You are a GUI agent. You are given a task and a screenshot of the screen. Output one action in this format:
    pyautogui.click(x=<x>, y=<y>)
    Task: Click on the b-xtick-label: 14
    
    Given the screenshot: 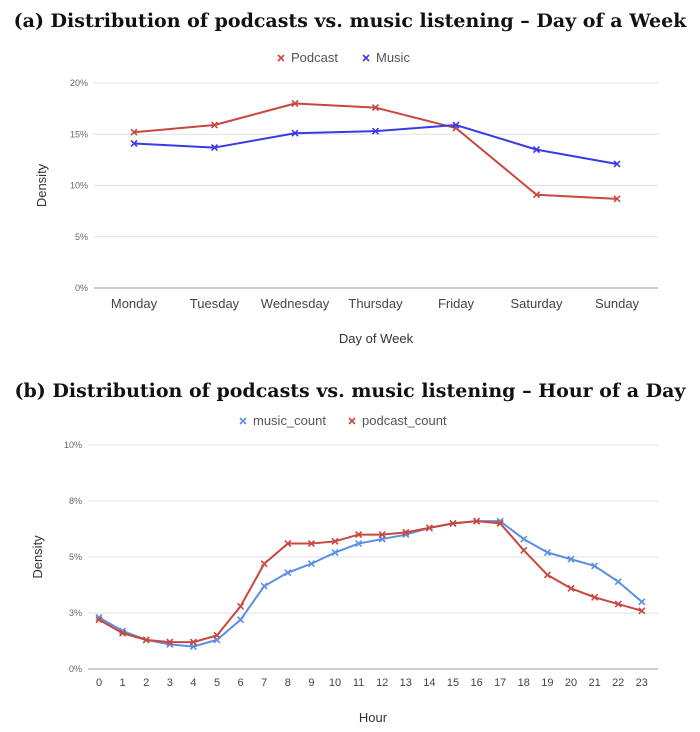 What is the action you would take?
    pyautogui.click(x=429, y=683)
    